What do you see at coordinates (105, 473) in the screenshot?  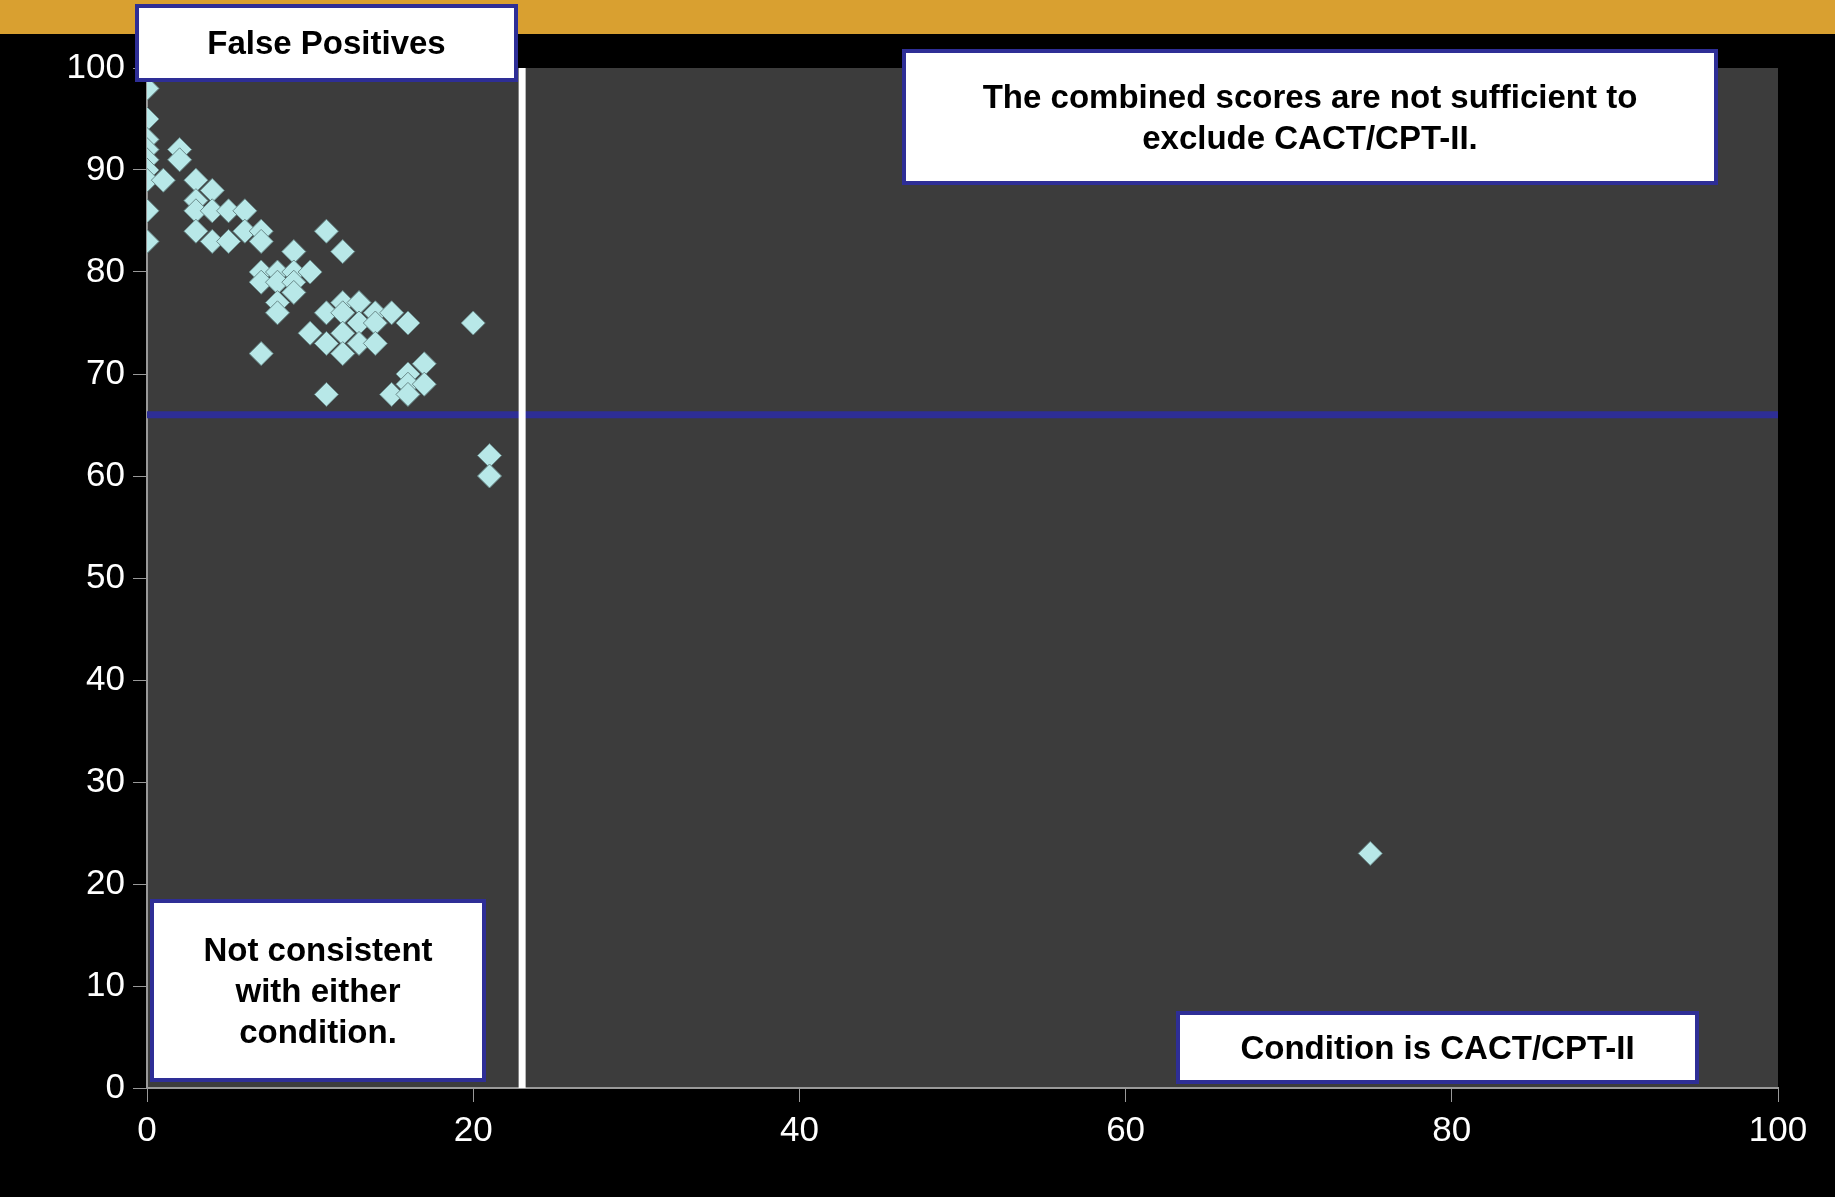 I see `y-tick-label: 60` at bounding box center [105, 473].